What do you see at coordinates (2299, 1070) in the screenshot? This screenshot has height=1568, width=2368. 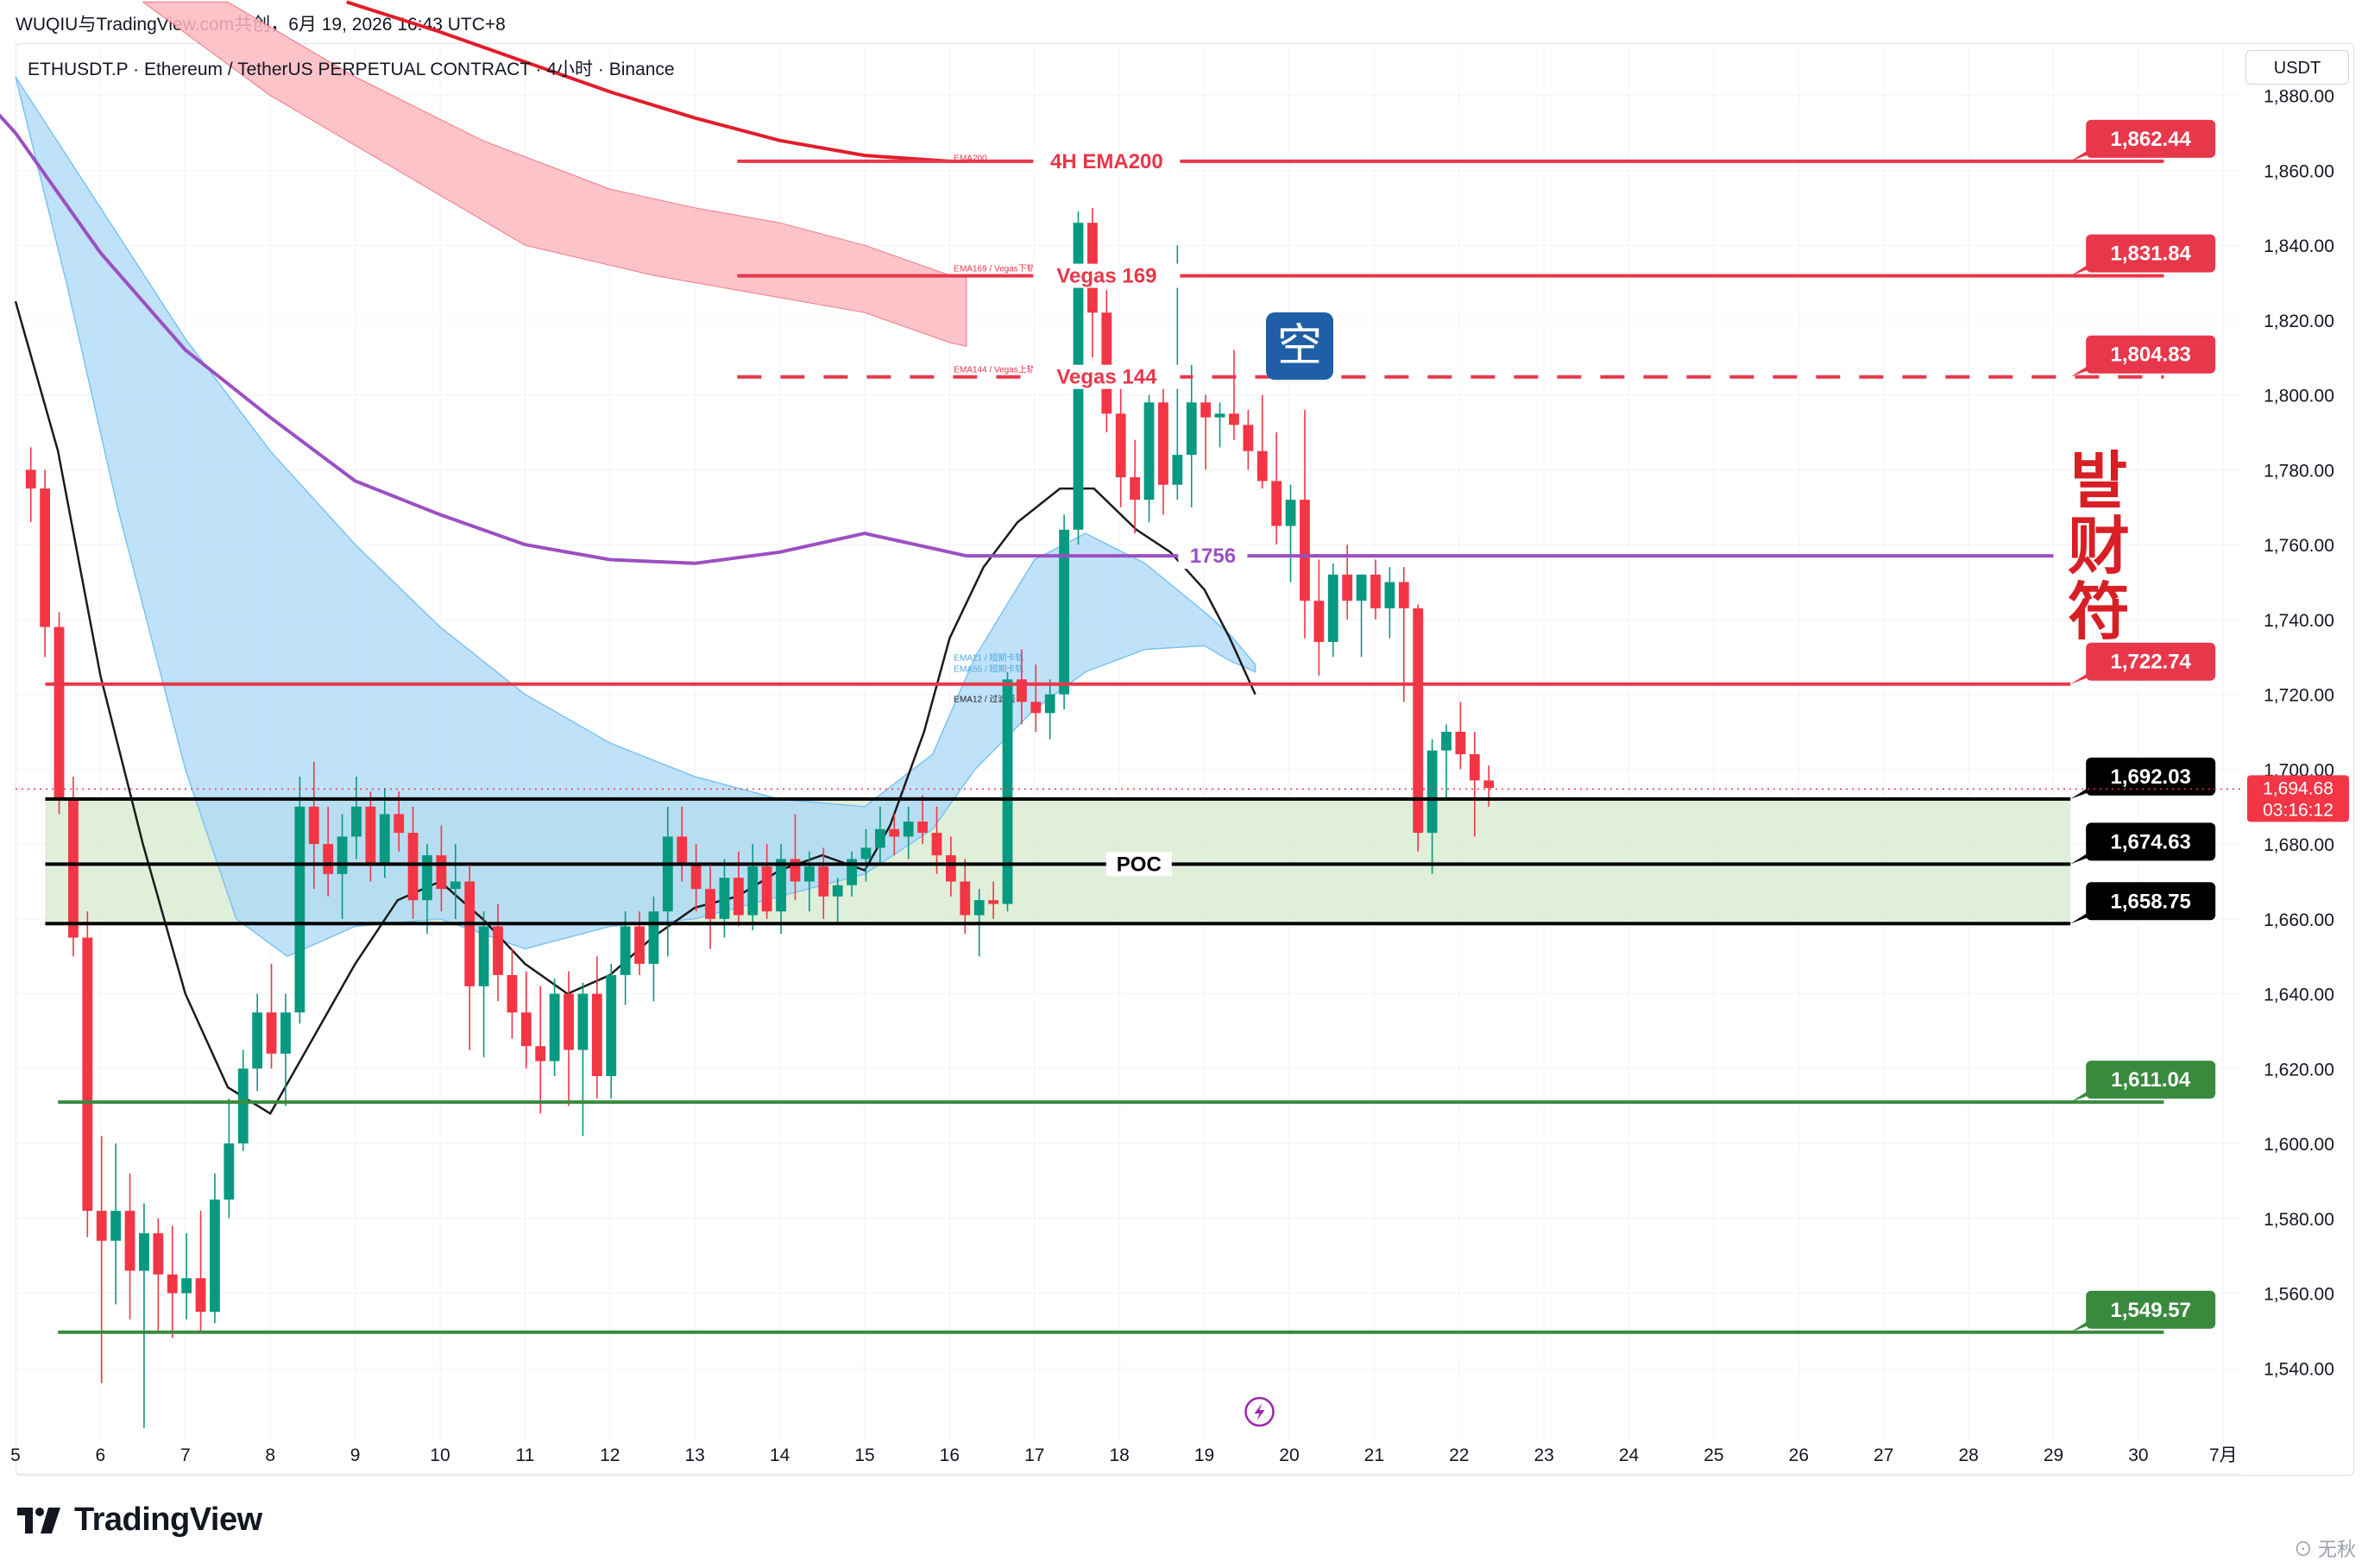 I see `y-tick-label: 1,620.00` at bounding box center [2299, 1070].